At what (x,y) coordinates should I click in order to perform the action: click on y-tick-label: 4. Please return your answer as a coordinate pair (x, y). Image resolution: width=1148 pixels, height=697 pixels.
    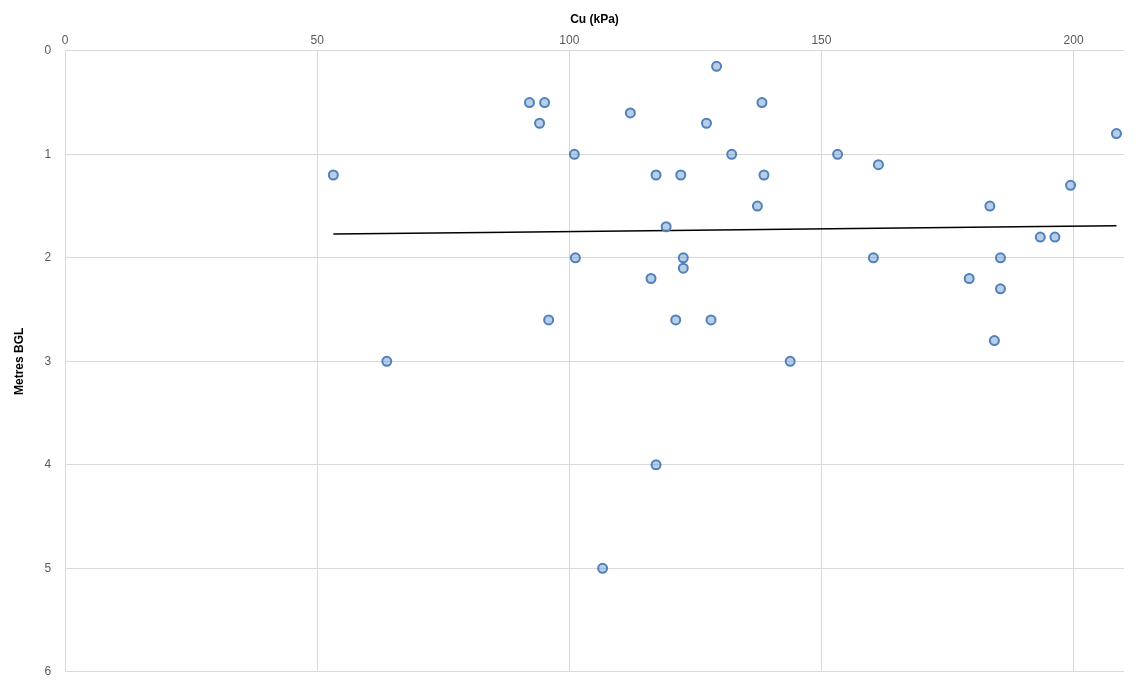
    Looking at the image, I should click on (48, 464).